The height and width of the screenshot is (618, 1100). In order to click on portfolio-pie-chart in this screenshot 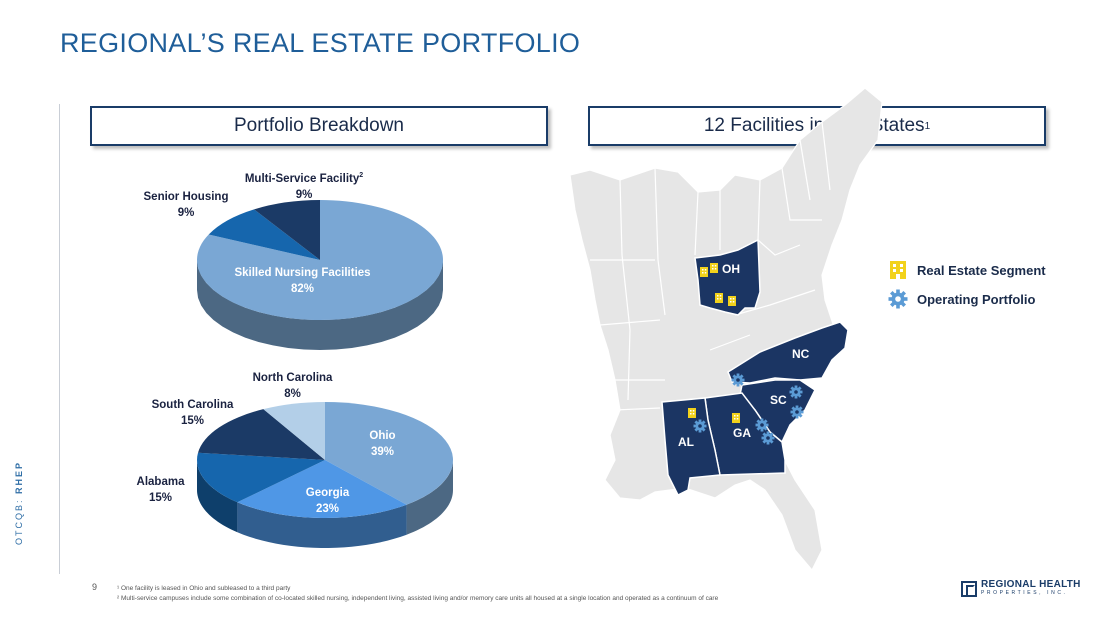, I will do `click(320, 275)`.